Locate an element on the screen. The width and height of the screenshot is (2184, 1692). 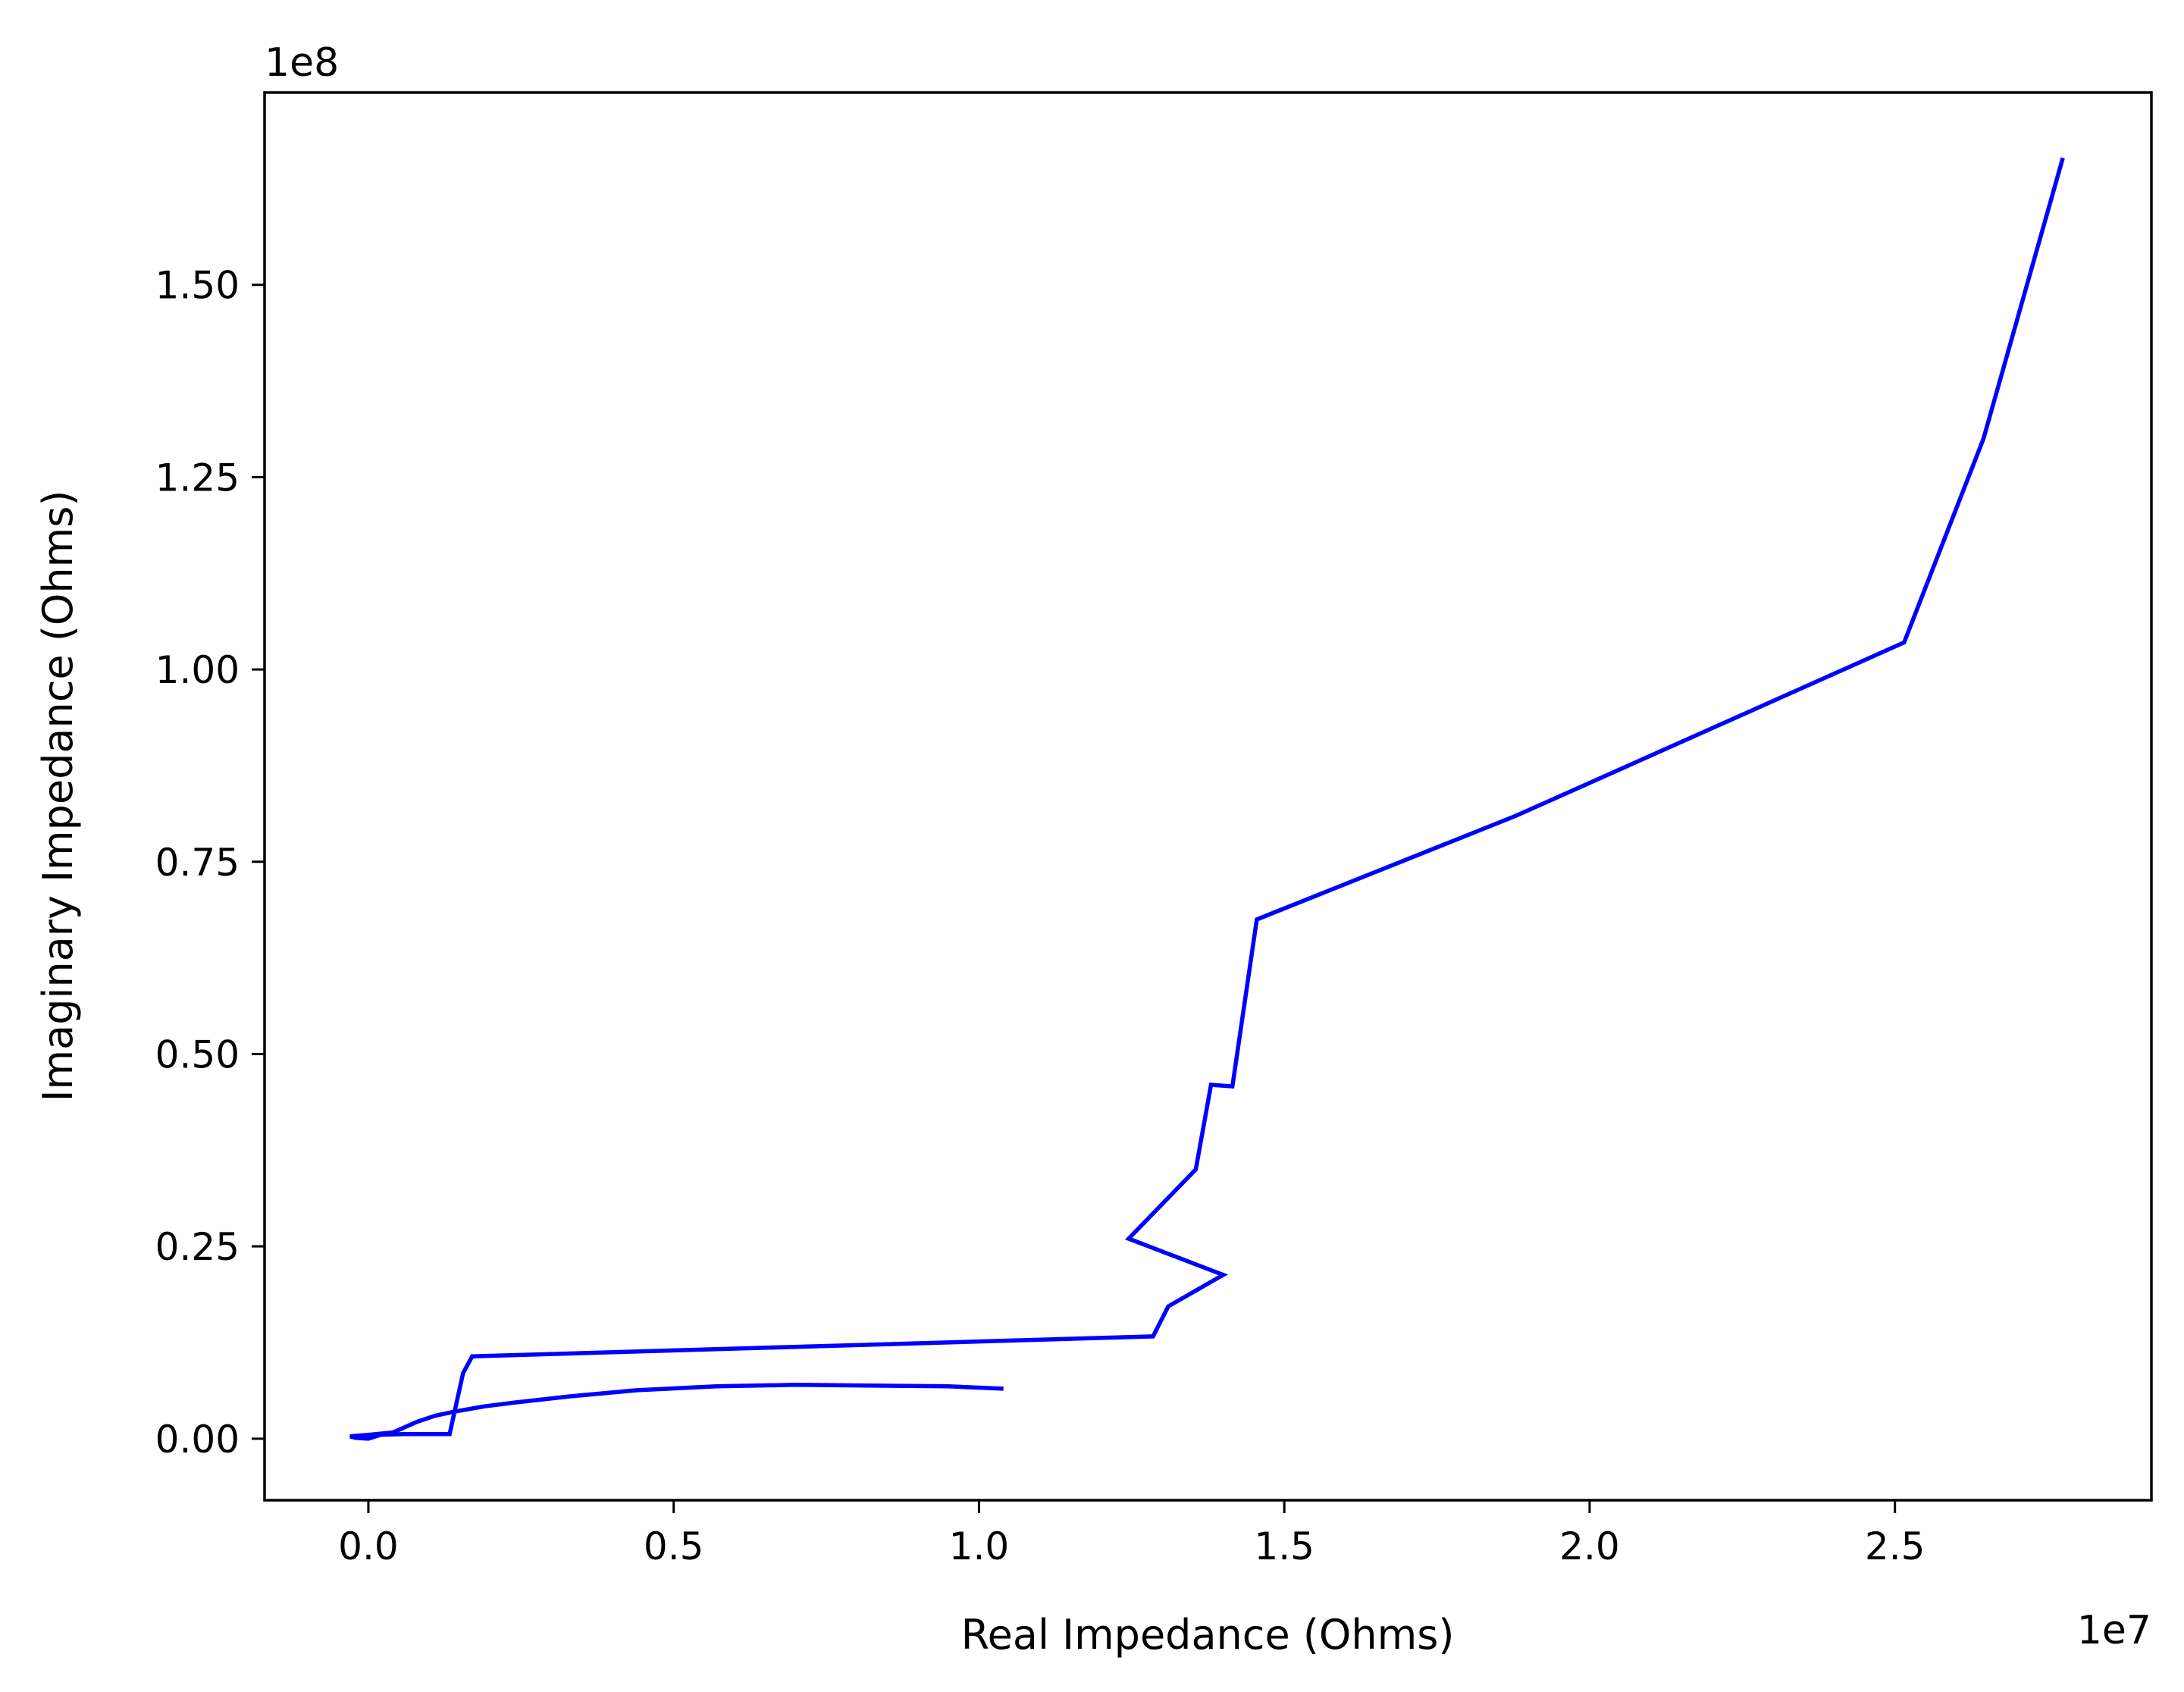
y-axis-label: Imaginary Impedance (Ohms) is located at coordinates (58, 796).